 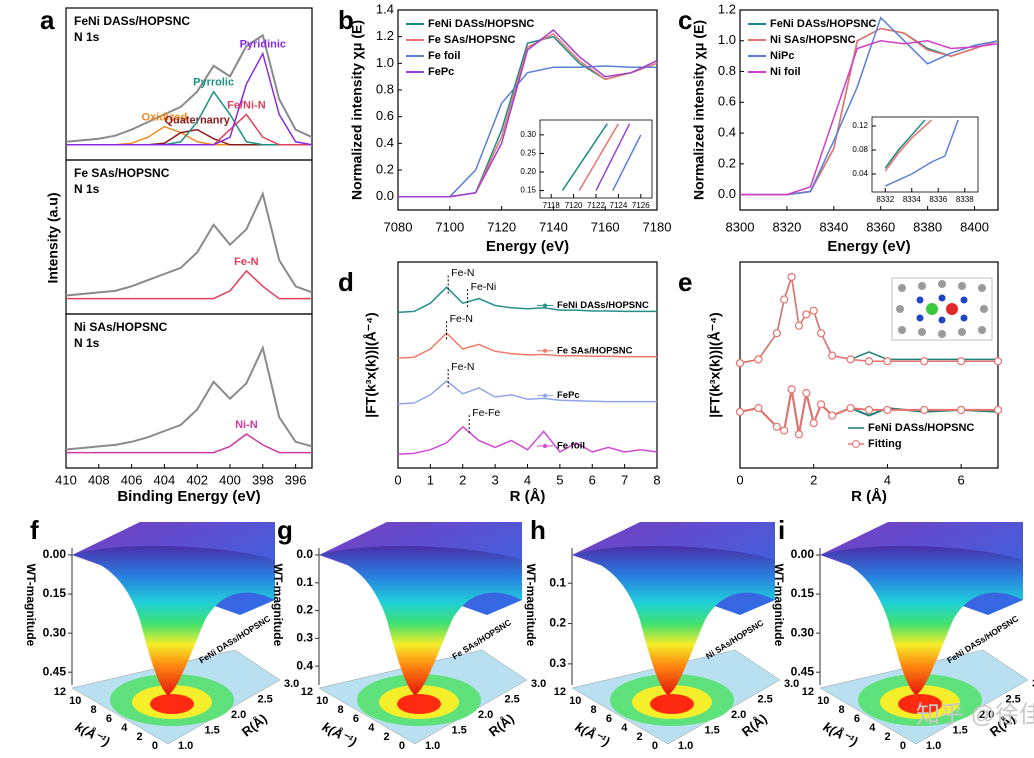 What do you see at coordinates (619, 205) in the screenshot?
I see `x-tick-label: 7124` at bounding box center [619, 205].